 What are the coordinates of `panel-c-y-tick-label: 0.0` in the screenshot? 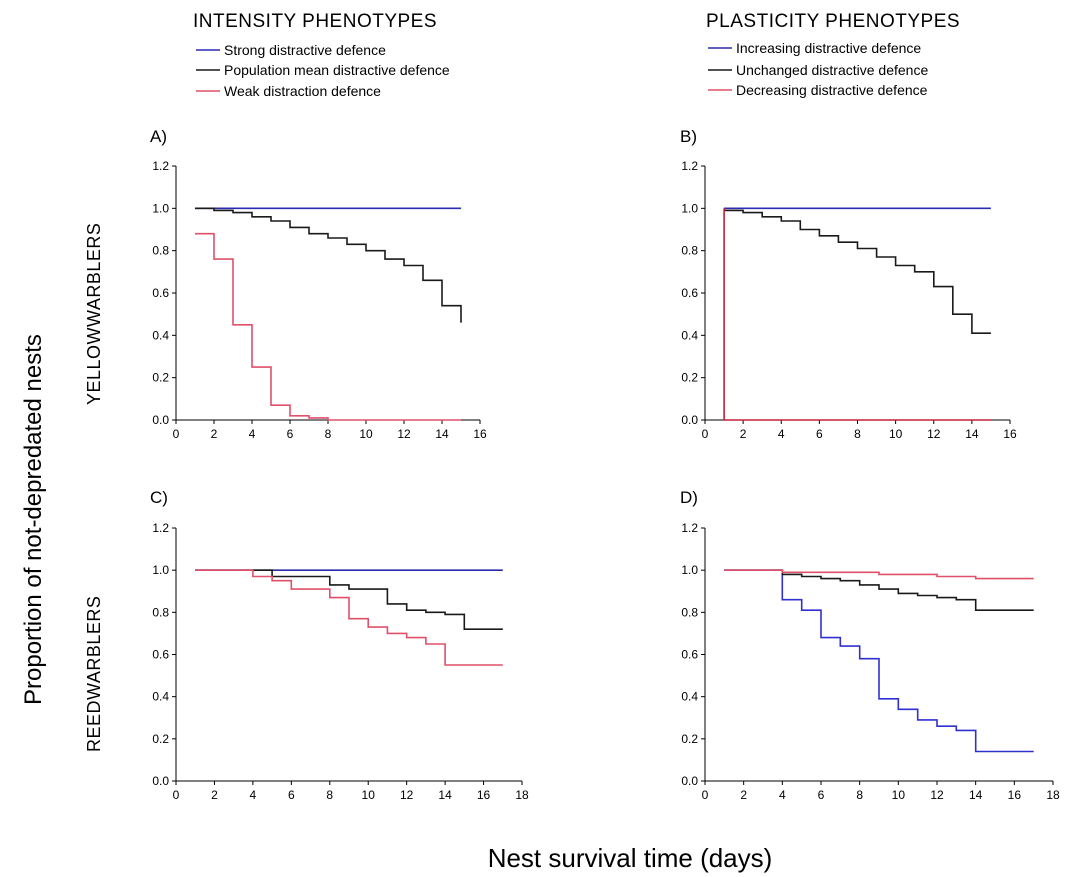 It's located at (160, 781).